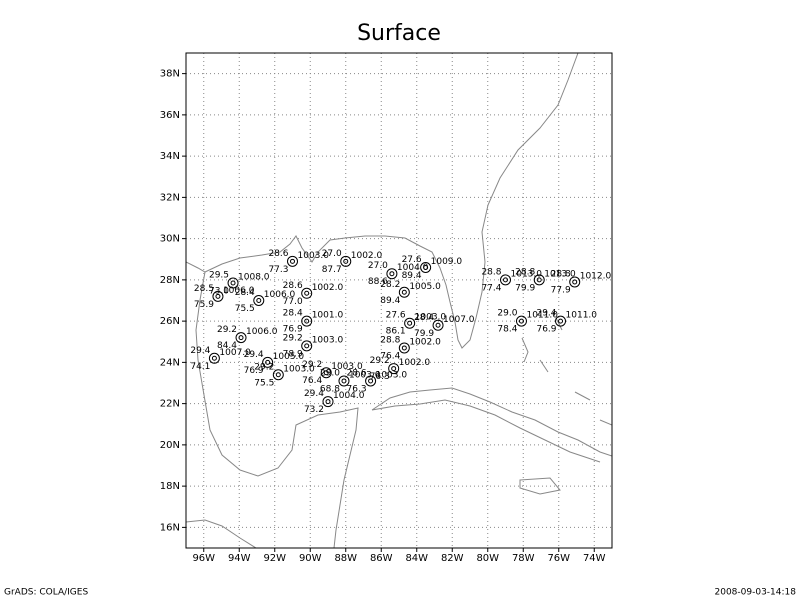  I want to click on station-pressure: 1005.0, so click(289, 357).